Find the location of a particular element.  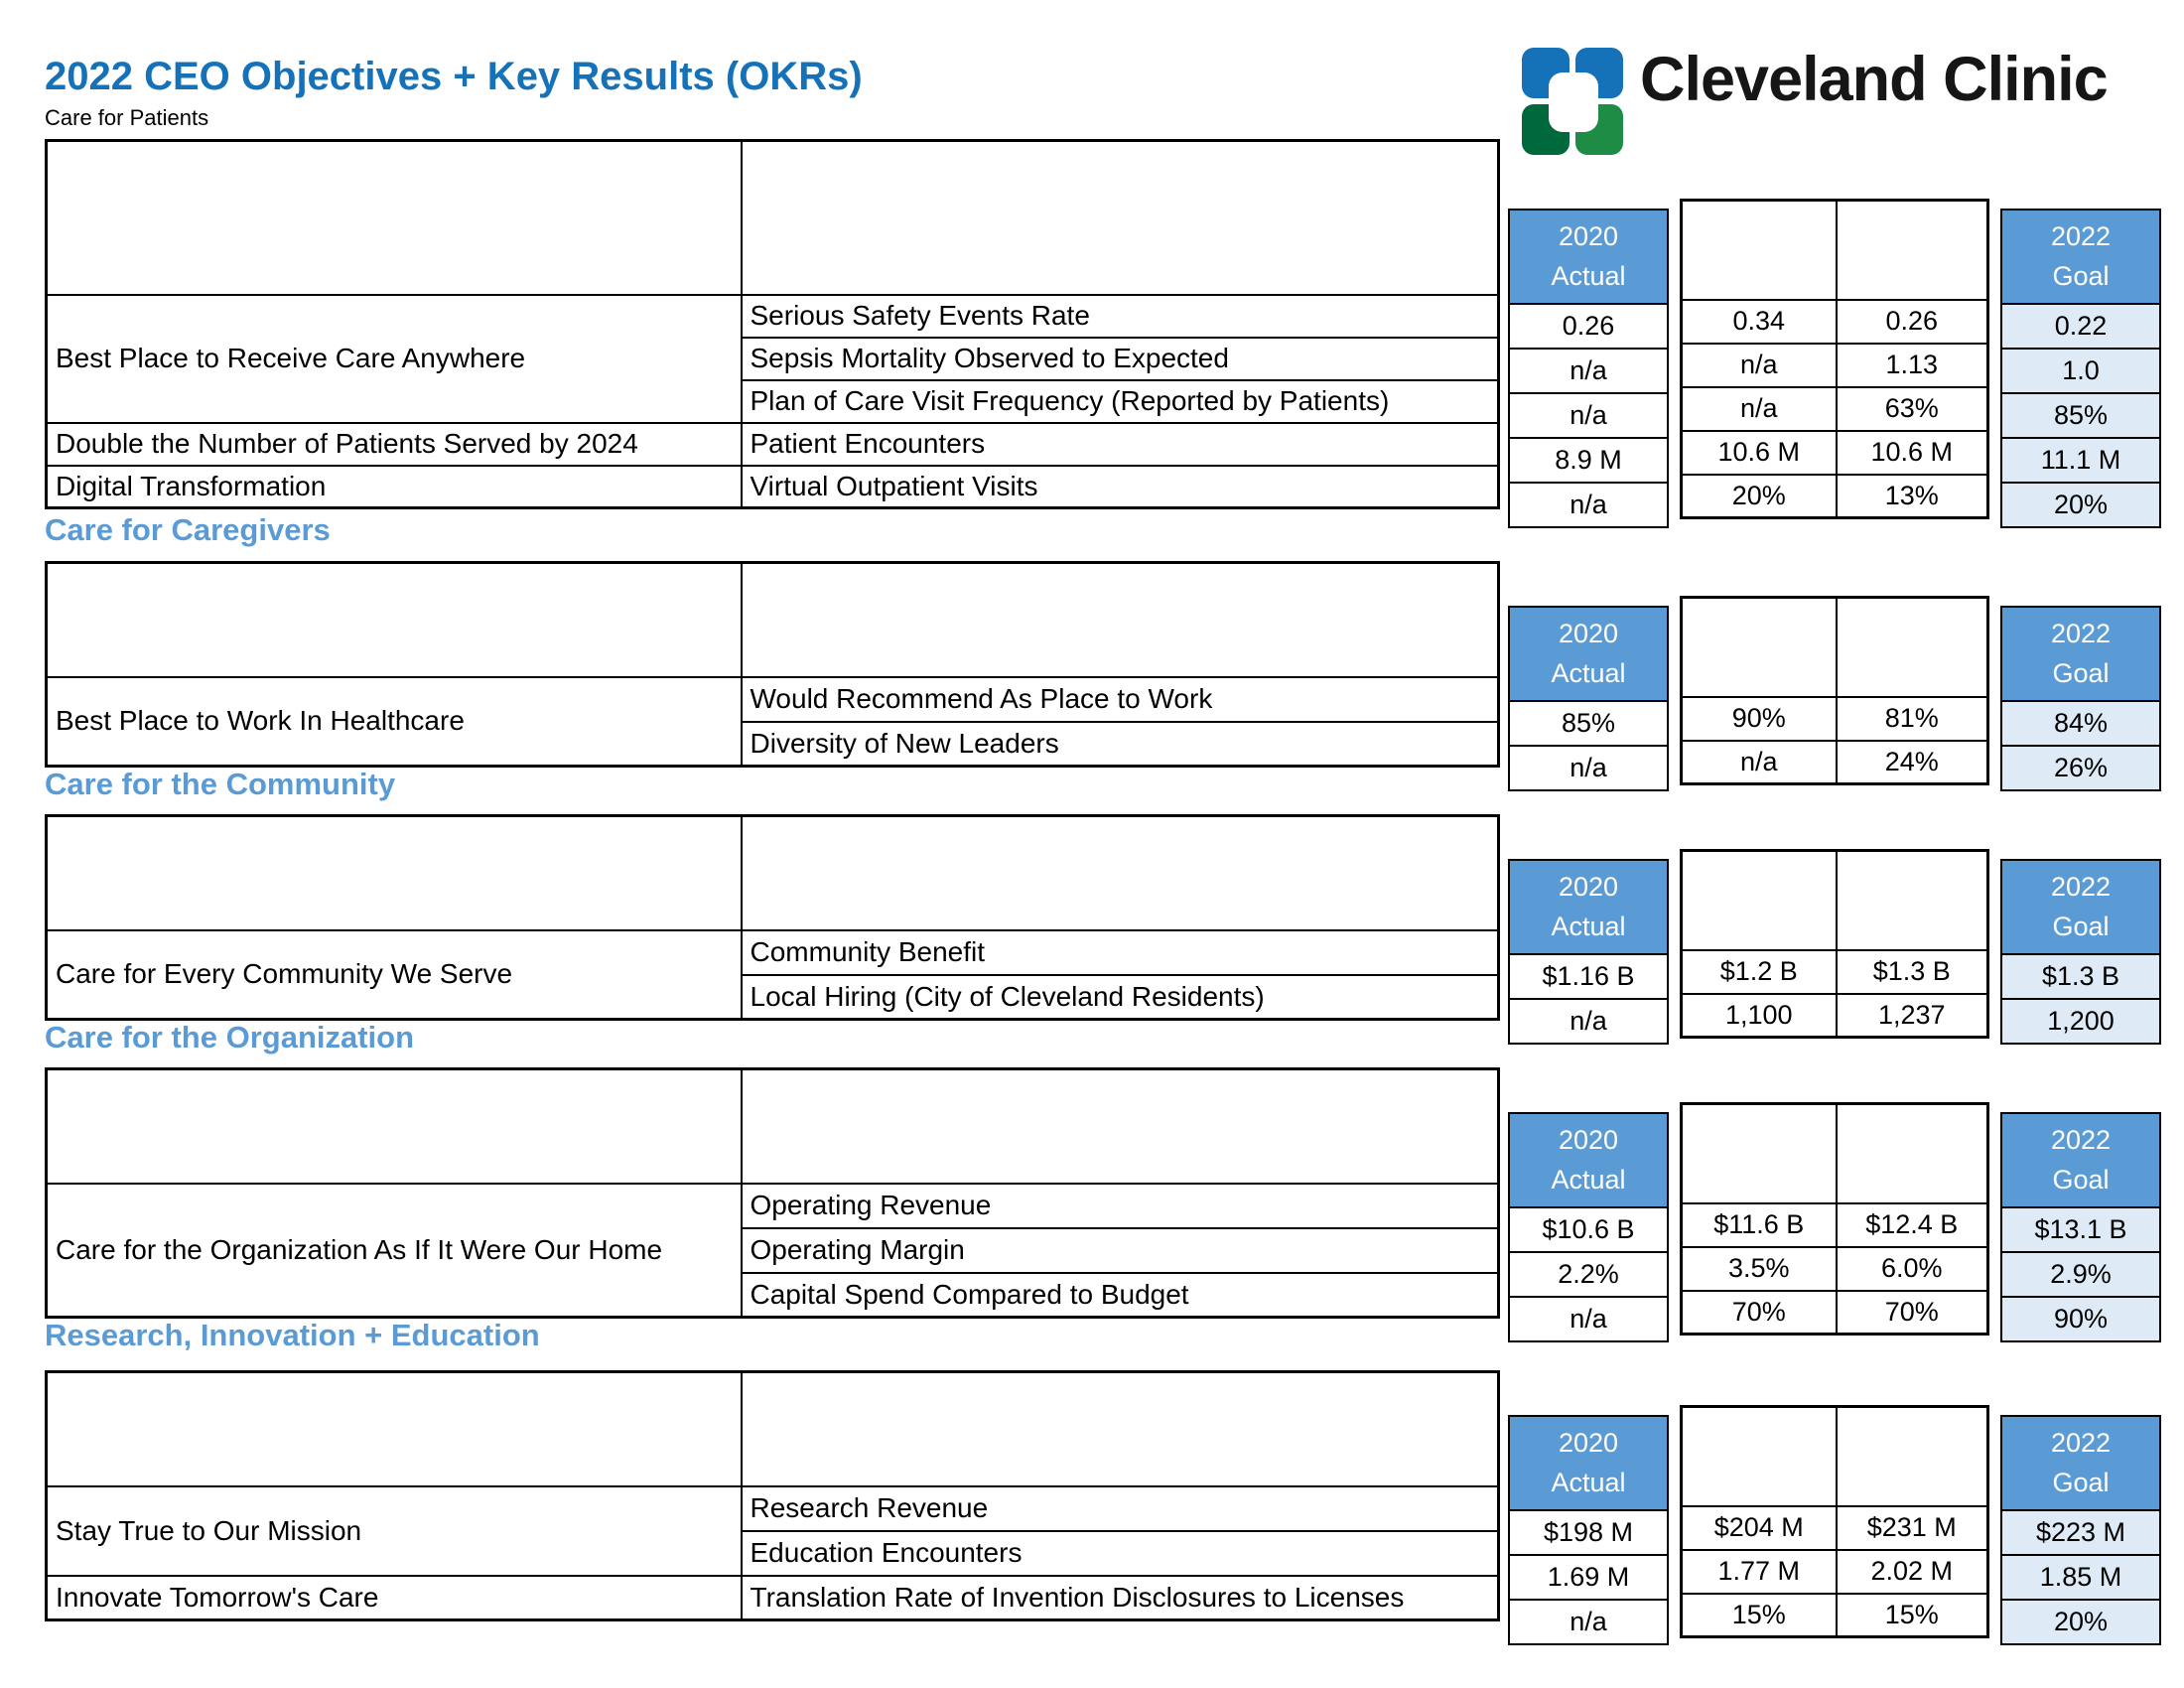

mid-values-table: $1.2 B $1.3 B 1,100 1,237 is located at coordinates (1834, 944).